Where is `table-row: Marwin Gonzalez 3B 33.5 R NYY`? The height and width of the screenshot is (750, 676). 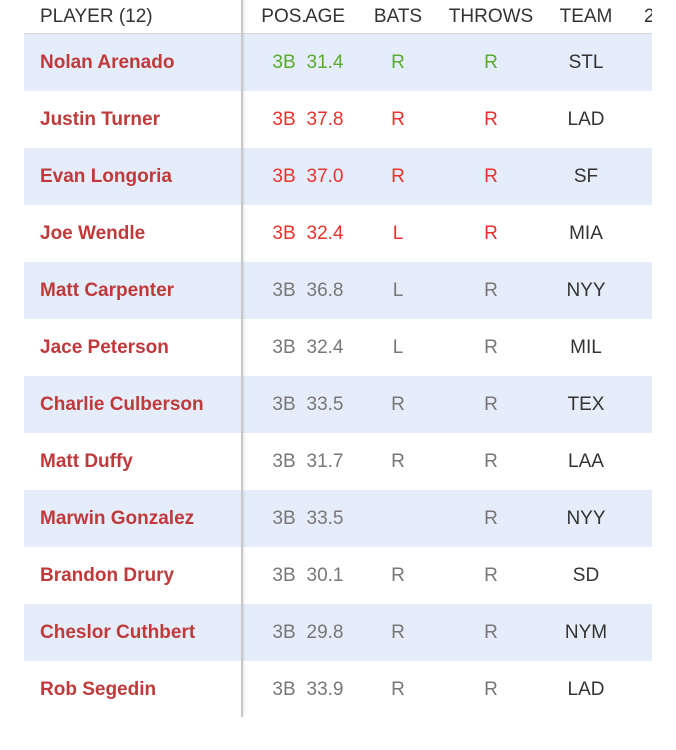 table-row: Marwin Gonzalez 3B 33.5 R NYY is located at coordinates (338, 518).